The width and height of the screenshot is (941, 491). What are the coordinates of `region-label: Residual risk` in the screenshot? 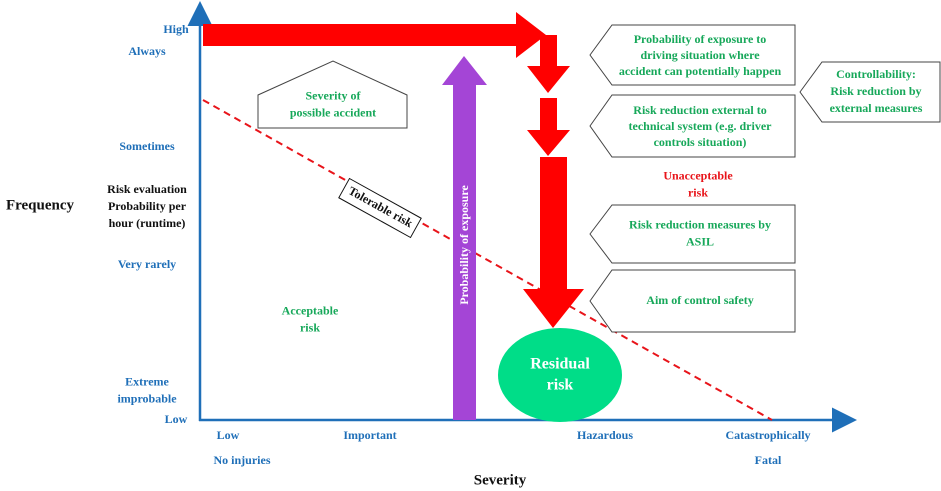 It's located at (560, 374).